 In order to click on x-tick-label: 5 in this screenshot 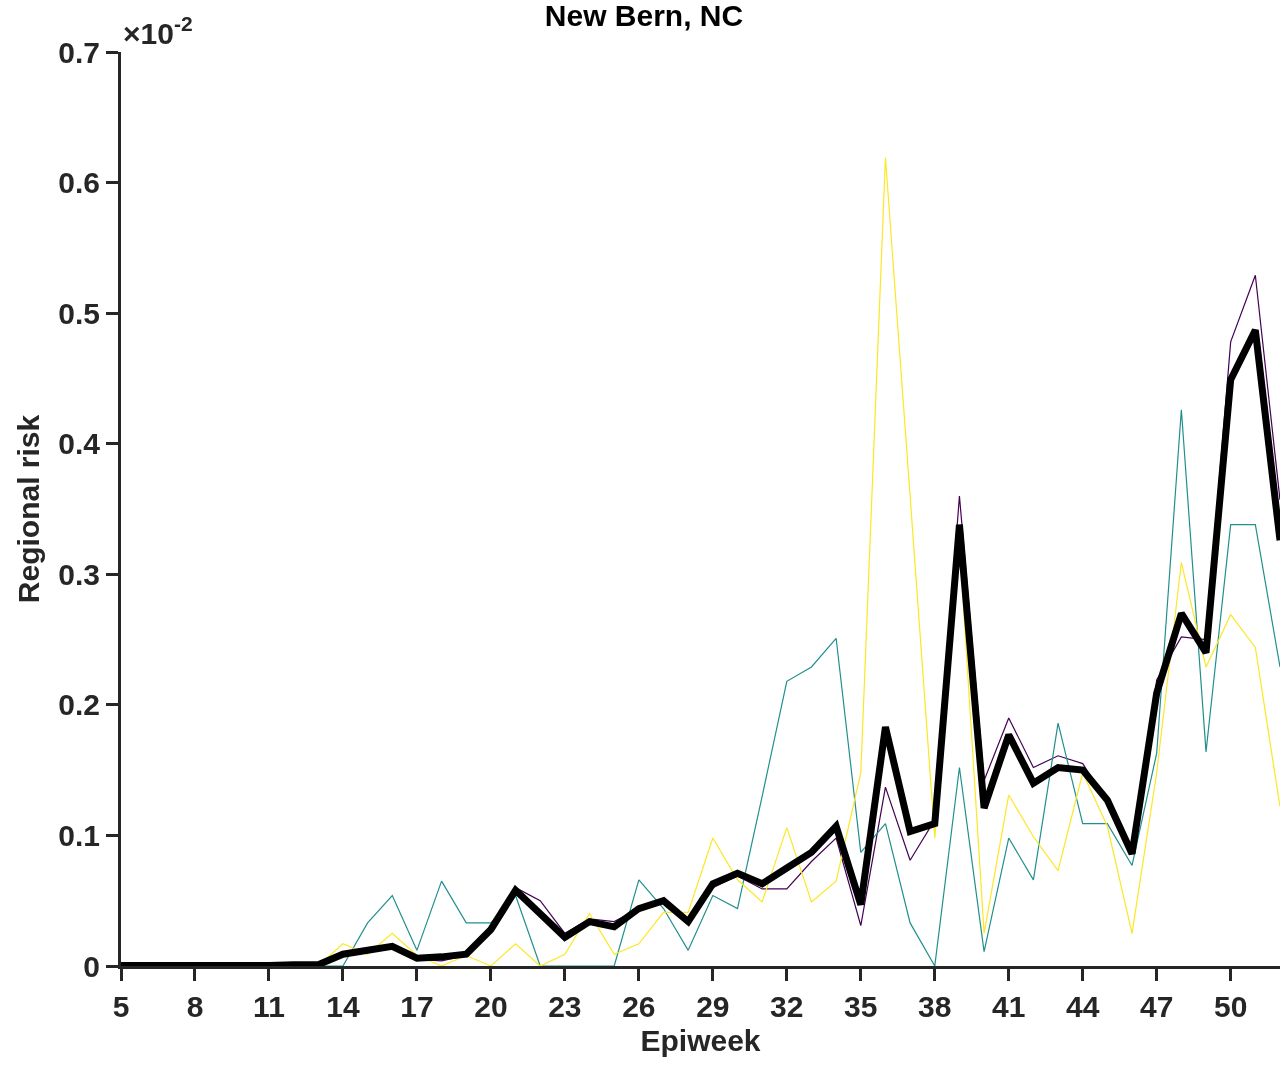, I will do `click(121, 1006)`.